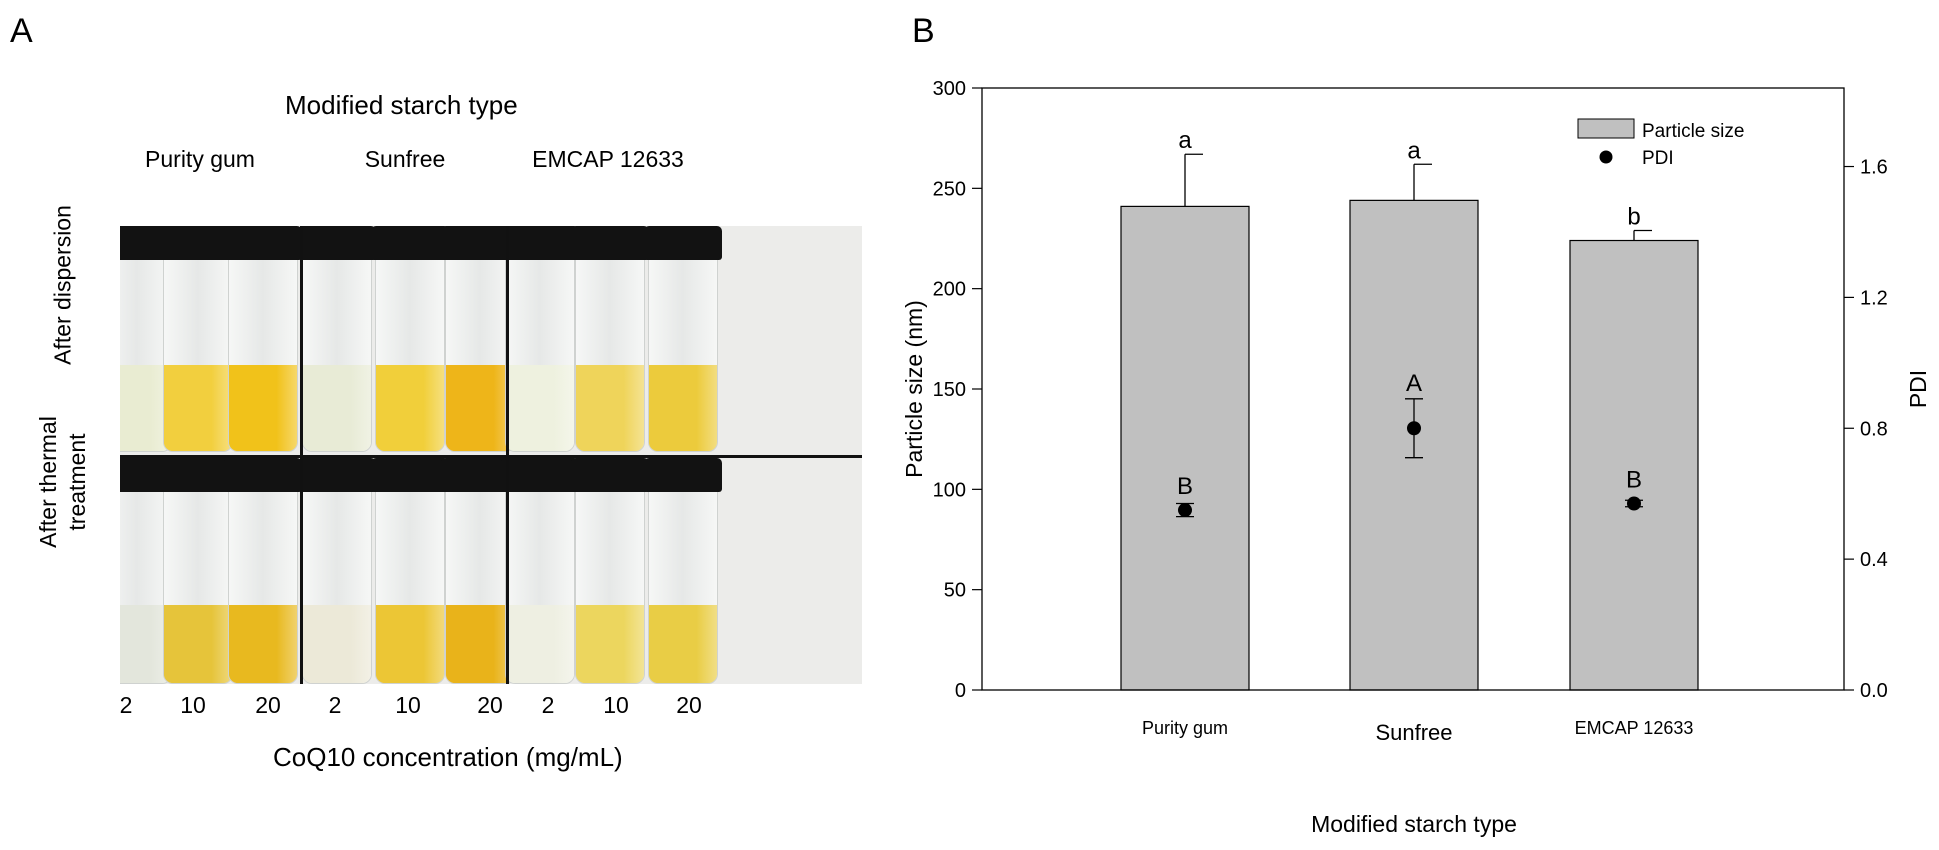  Describe the element at coordinates (1874, 168) in the screenshot. I see `y2-tick-label: 1.6` at that location.